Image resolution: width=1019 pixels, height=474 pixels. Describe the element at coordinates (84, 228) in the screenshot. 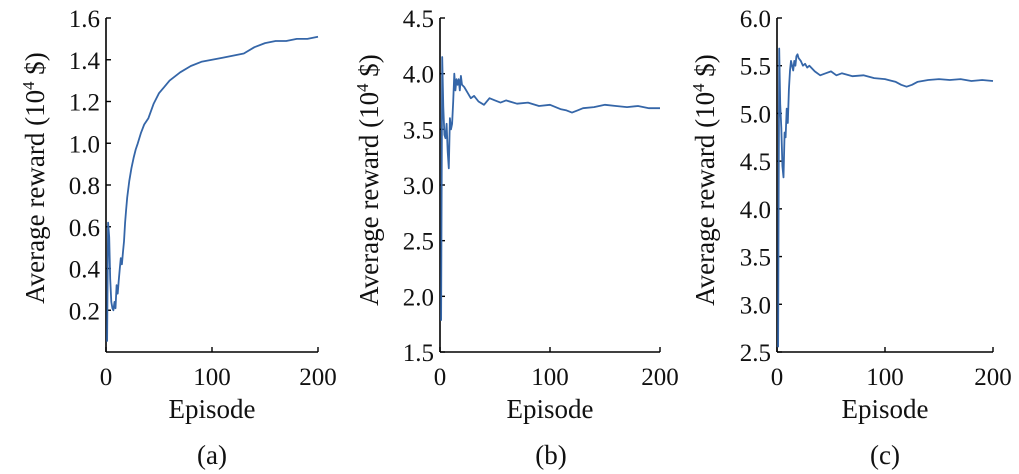

I see `y-tick-label: 0.6` at that location.